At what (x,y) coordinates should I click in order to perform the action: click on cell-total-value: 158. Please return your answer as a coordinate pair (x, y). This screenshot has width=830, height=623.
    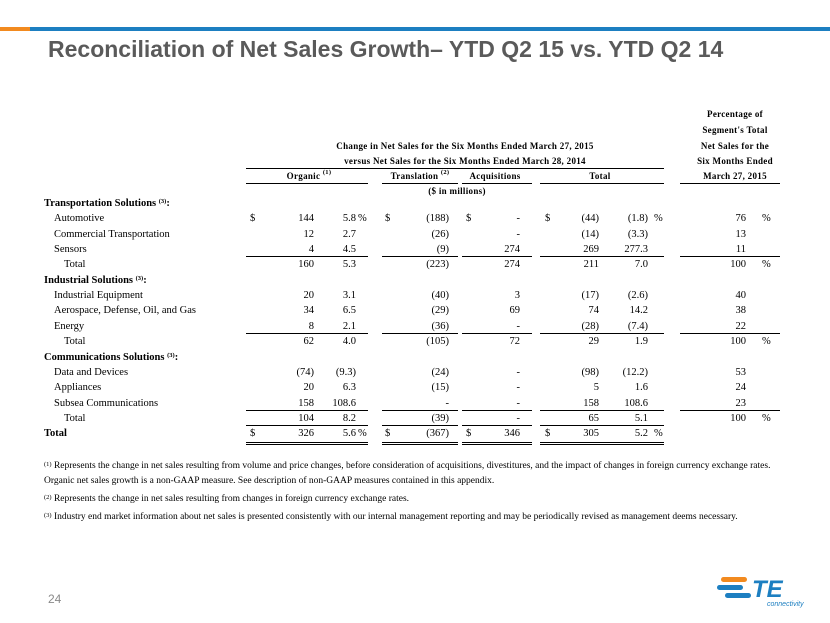
    Looking at the image, I should click on (591, 403).